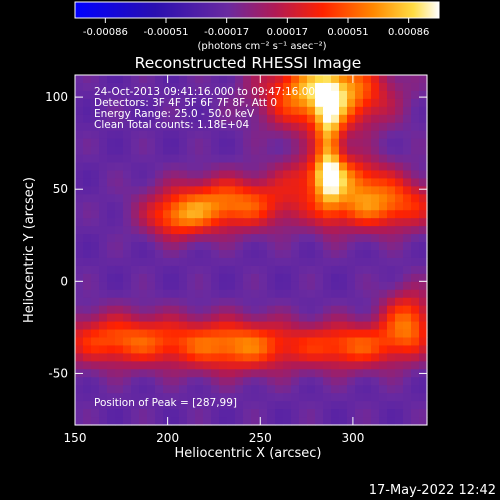 The image size is (500, 500). What do you see at coordinates (248, 63) in the screenshot?
I see `chart-title: Reconstructed RHESSI Image` at bounding box center [248, 63].